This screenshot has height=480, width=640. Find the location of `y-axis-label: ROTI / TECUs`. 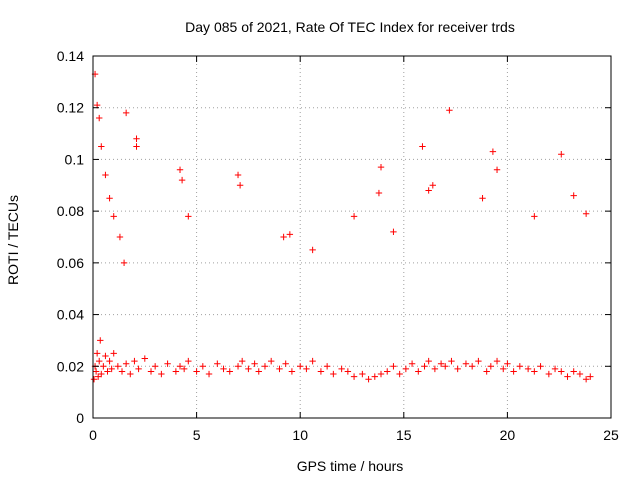

y-axis-label: ROTI / TECUs is located at coordinates (13, 240).